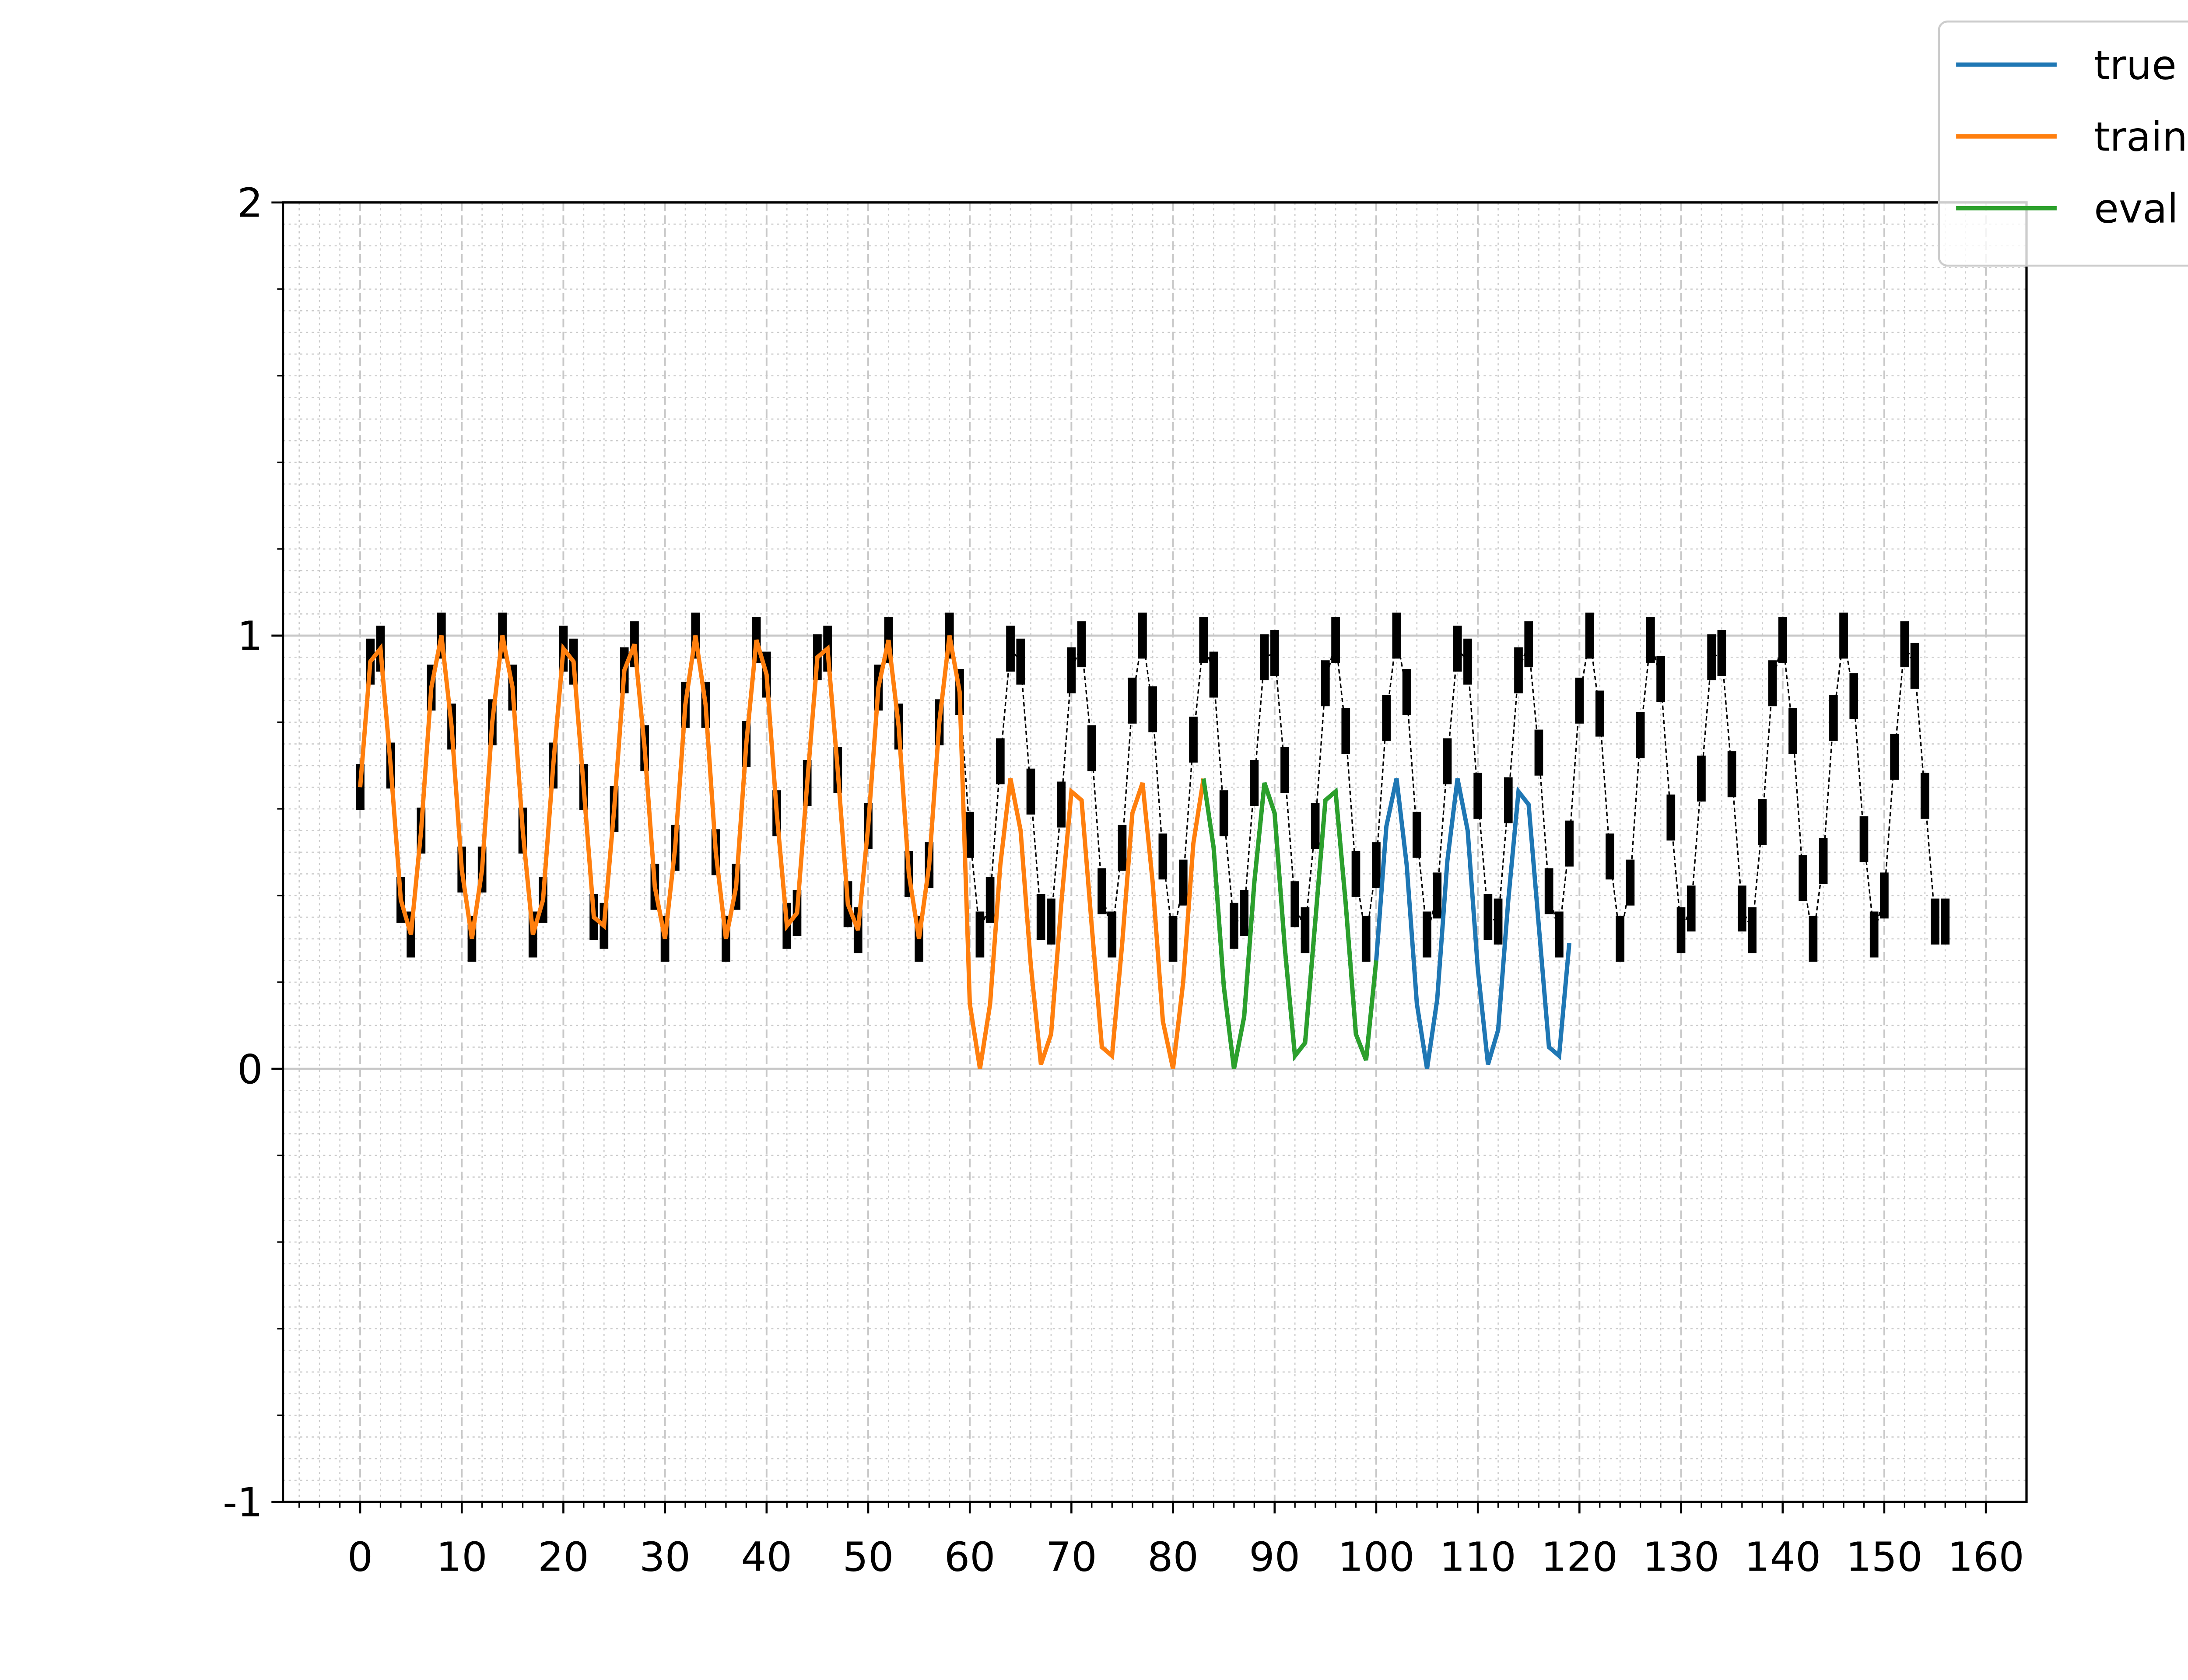 This screenshot has height=1680, width=2188. I want to click on x-tick-label: 70, so click(1071, 1557).